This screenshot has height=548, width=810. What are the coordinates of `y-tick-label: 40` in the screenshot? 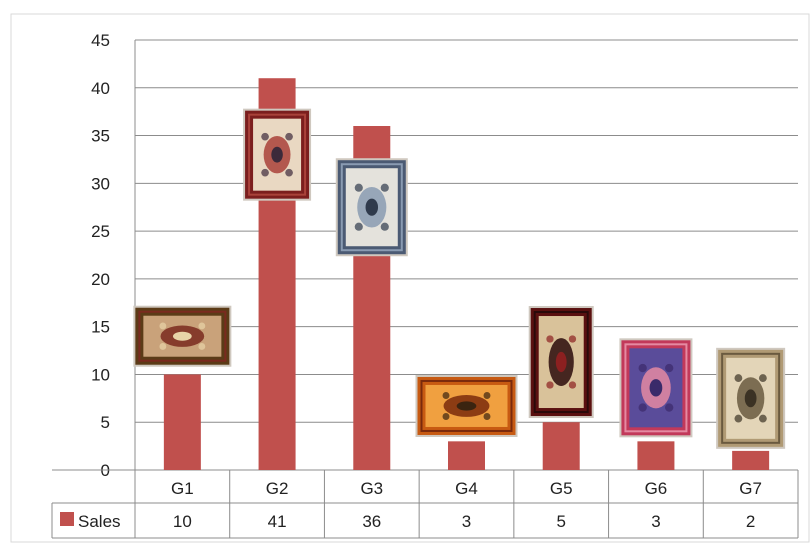 It's located at (100, 88).